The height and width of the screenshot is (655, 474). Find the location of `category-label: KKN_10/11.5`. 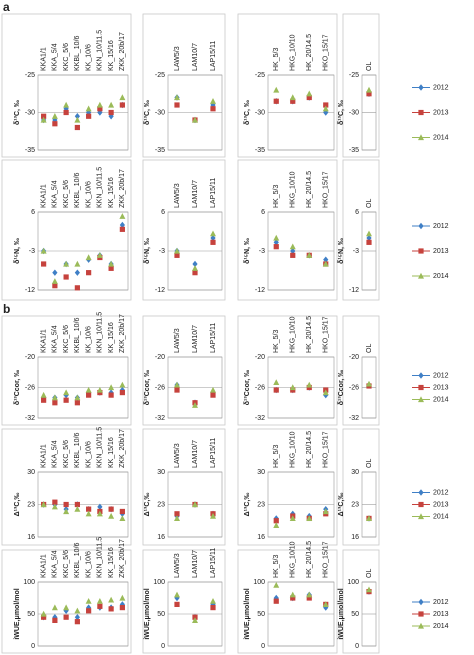

category-label: KKN_10/11.5 is located at coordinates (100, 557).